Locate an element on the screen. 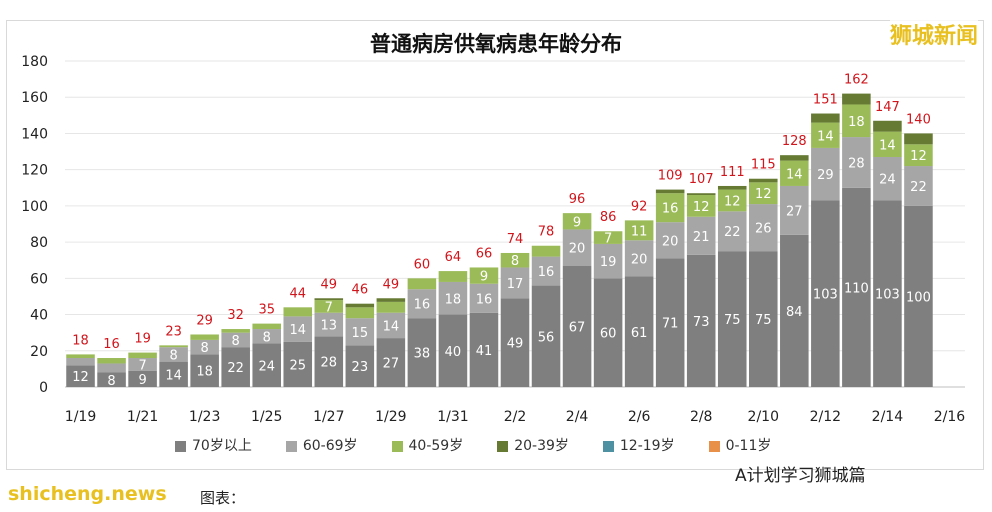 This screenshot has height=512, width=992. total-label: 60 is located at coordinates (422, 264).